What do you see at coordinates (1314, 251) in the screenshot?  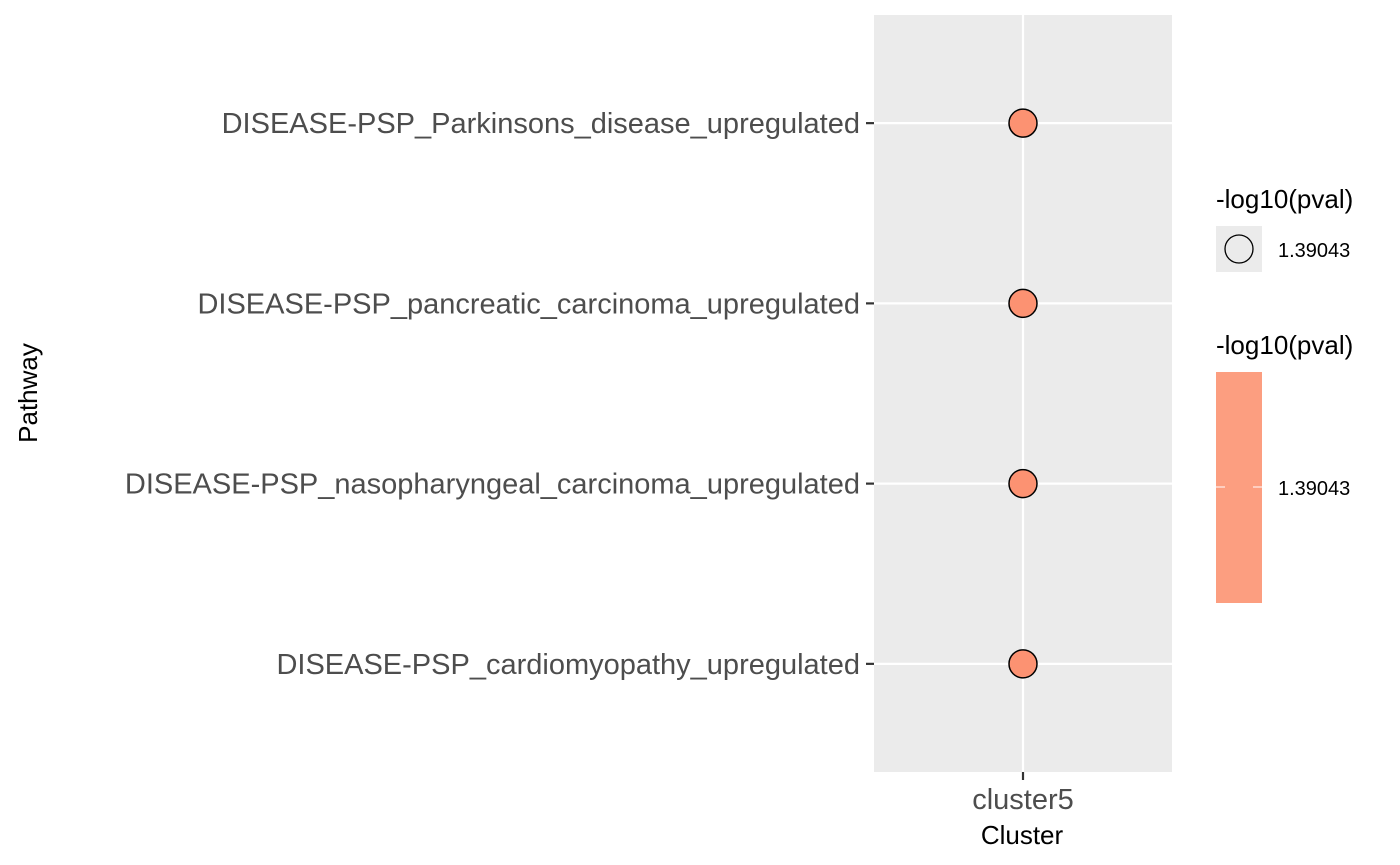 I see `size-legend-label: 1.39043` at bounding box center [1314, 251].